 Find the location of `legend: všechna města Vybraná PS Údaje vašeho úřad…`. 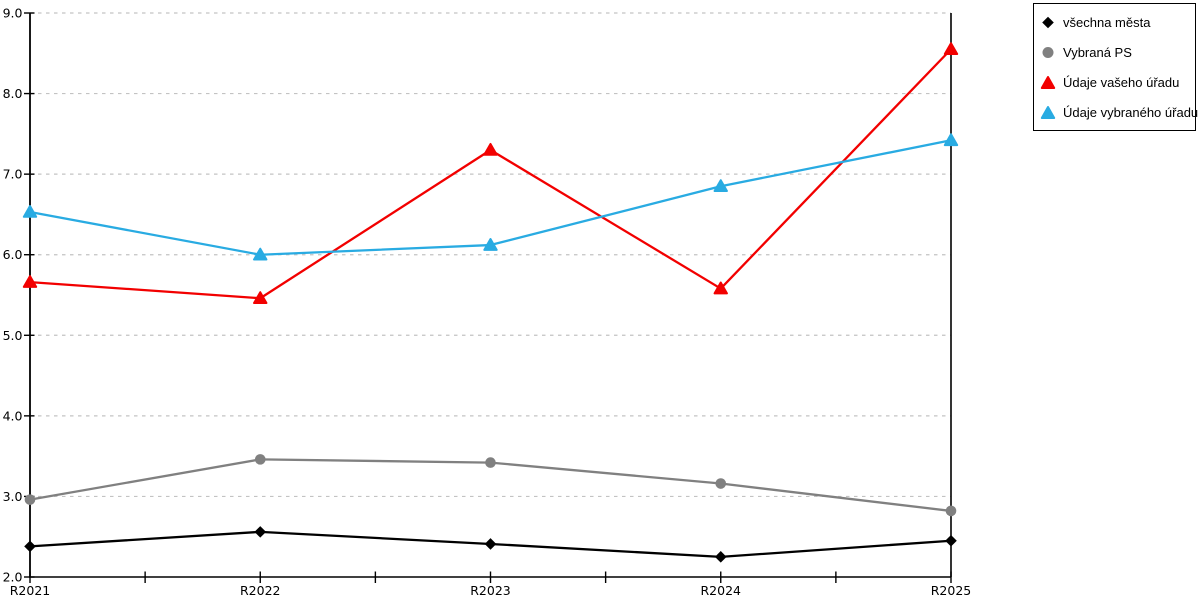

legend: všechna města Vybraná PS Údaje vašeho úřad… is located at coordinates (1115, 67).